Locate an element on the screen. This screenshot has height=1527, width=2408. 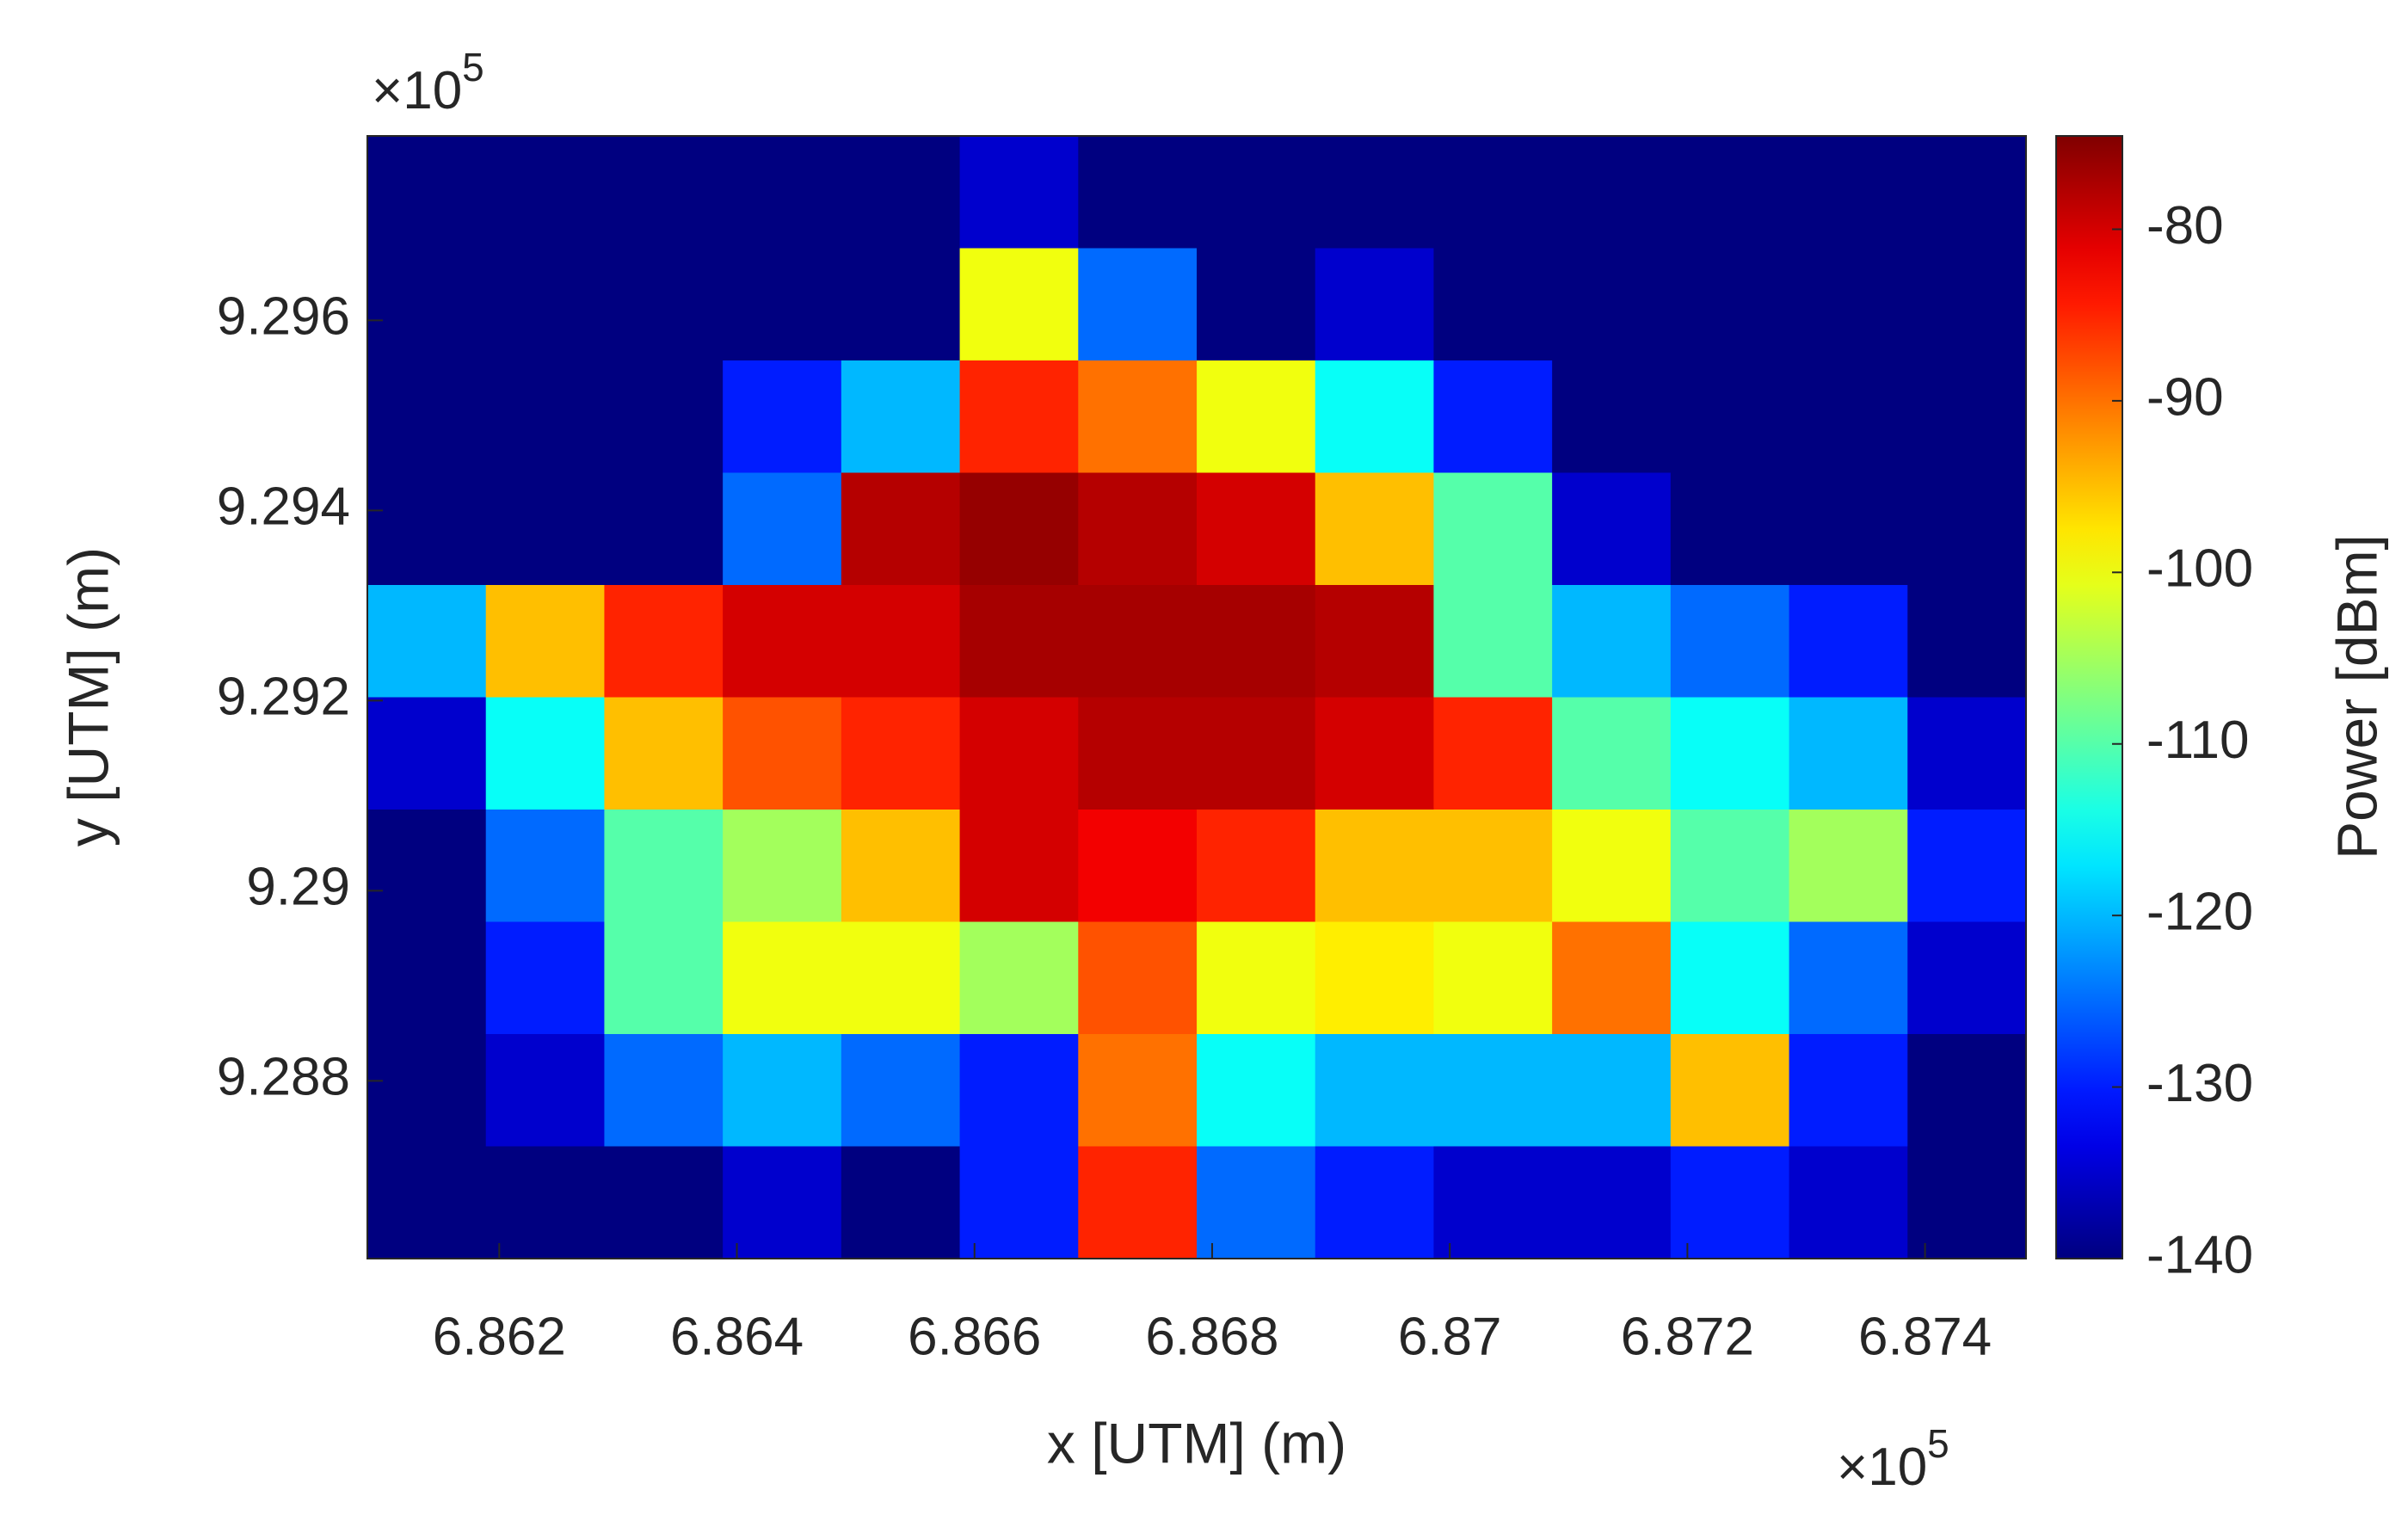
x-axis-label: x [UTM] (m) is located at coordinates (1196, 1443).